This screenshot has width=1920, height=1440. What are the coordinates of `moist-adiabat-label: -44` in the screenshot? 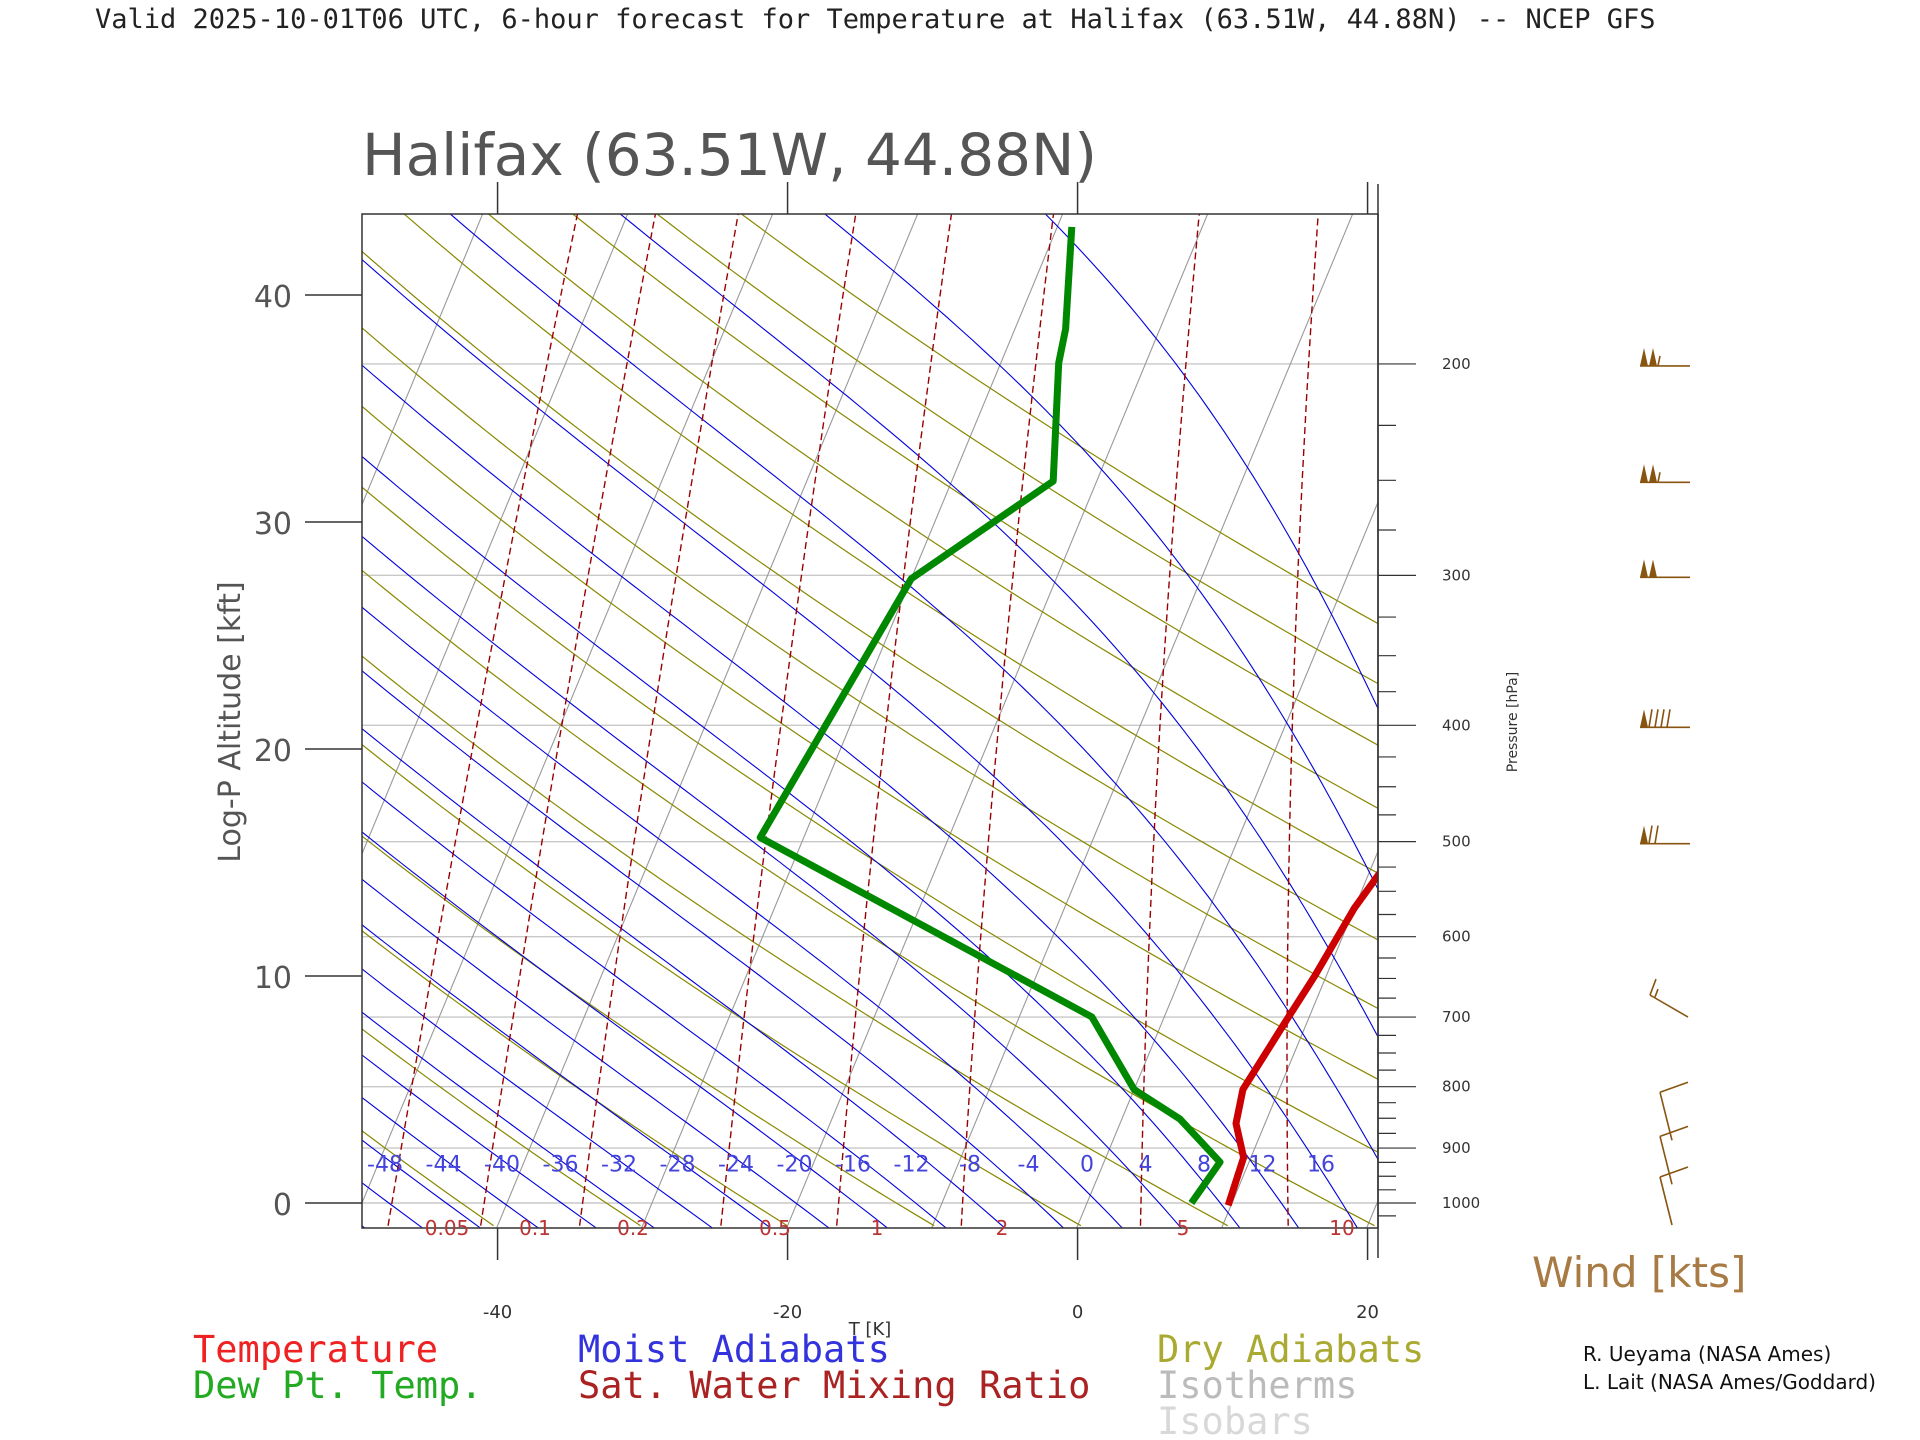 It's located at (444, 1165).